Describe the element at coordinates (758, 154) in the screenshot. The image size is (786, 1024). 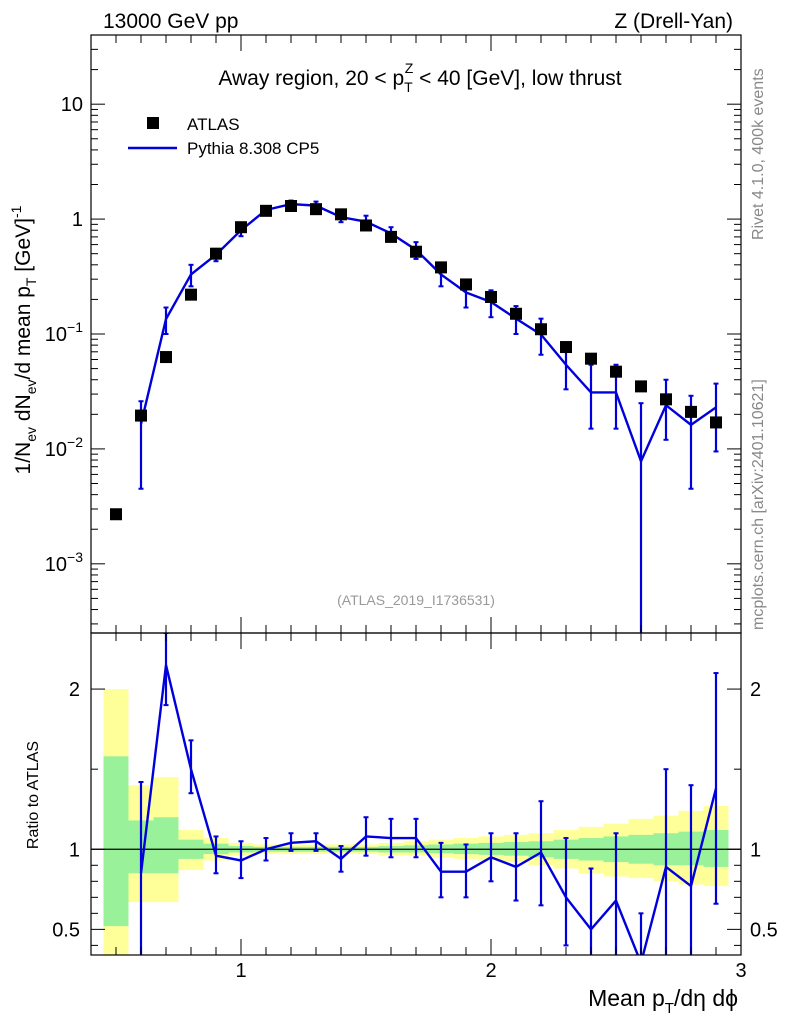
I see `rivet-label: Rivet 4.1.0, 400k events` at that location.